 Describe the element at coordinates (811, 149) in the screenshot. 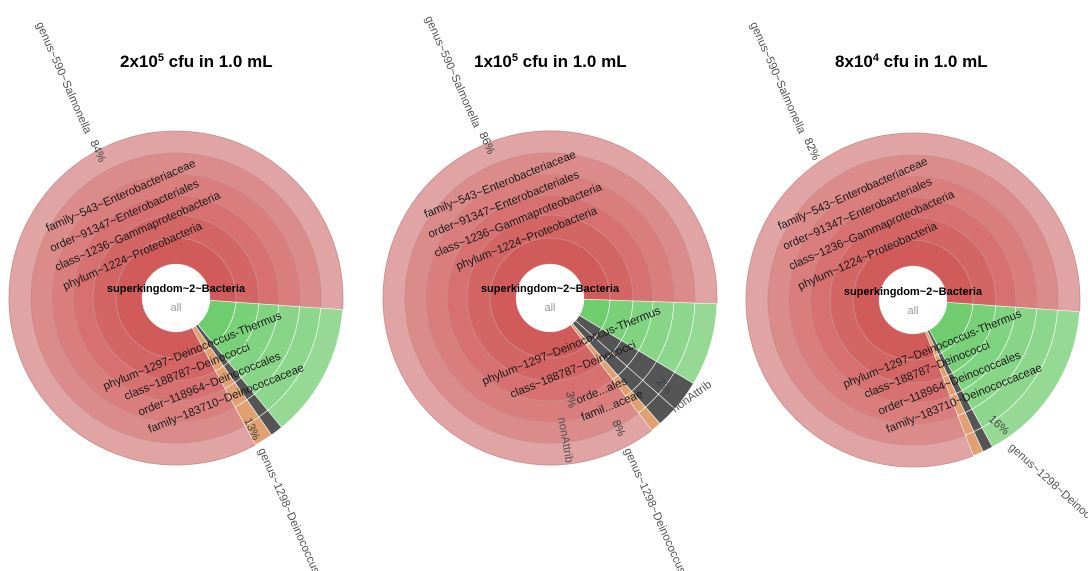

I see `pct-salmonella: 82%` at that location.